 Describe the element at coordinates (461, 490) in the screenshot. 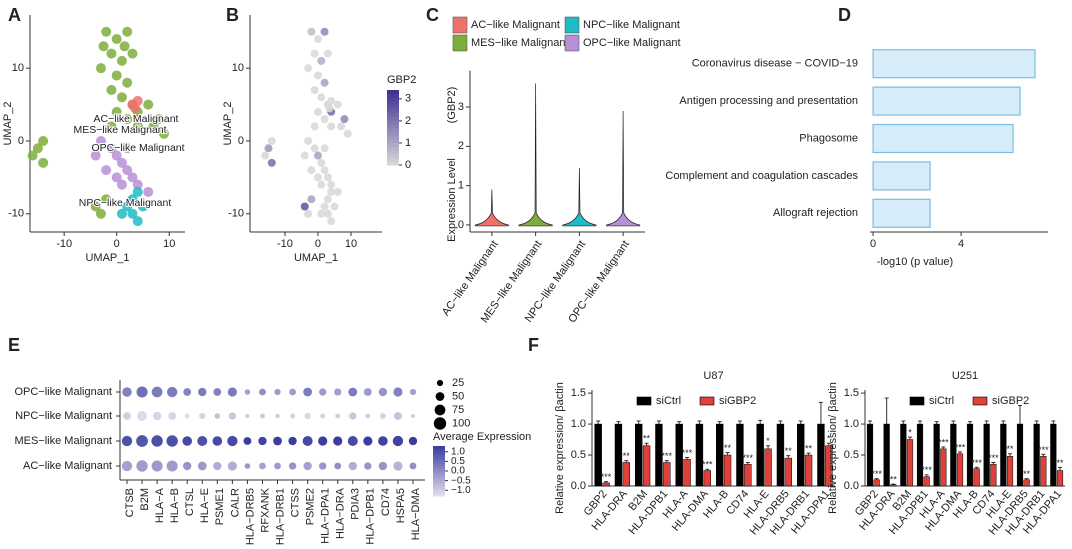

I see `colorbar-label: −1.0` at that location.